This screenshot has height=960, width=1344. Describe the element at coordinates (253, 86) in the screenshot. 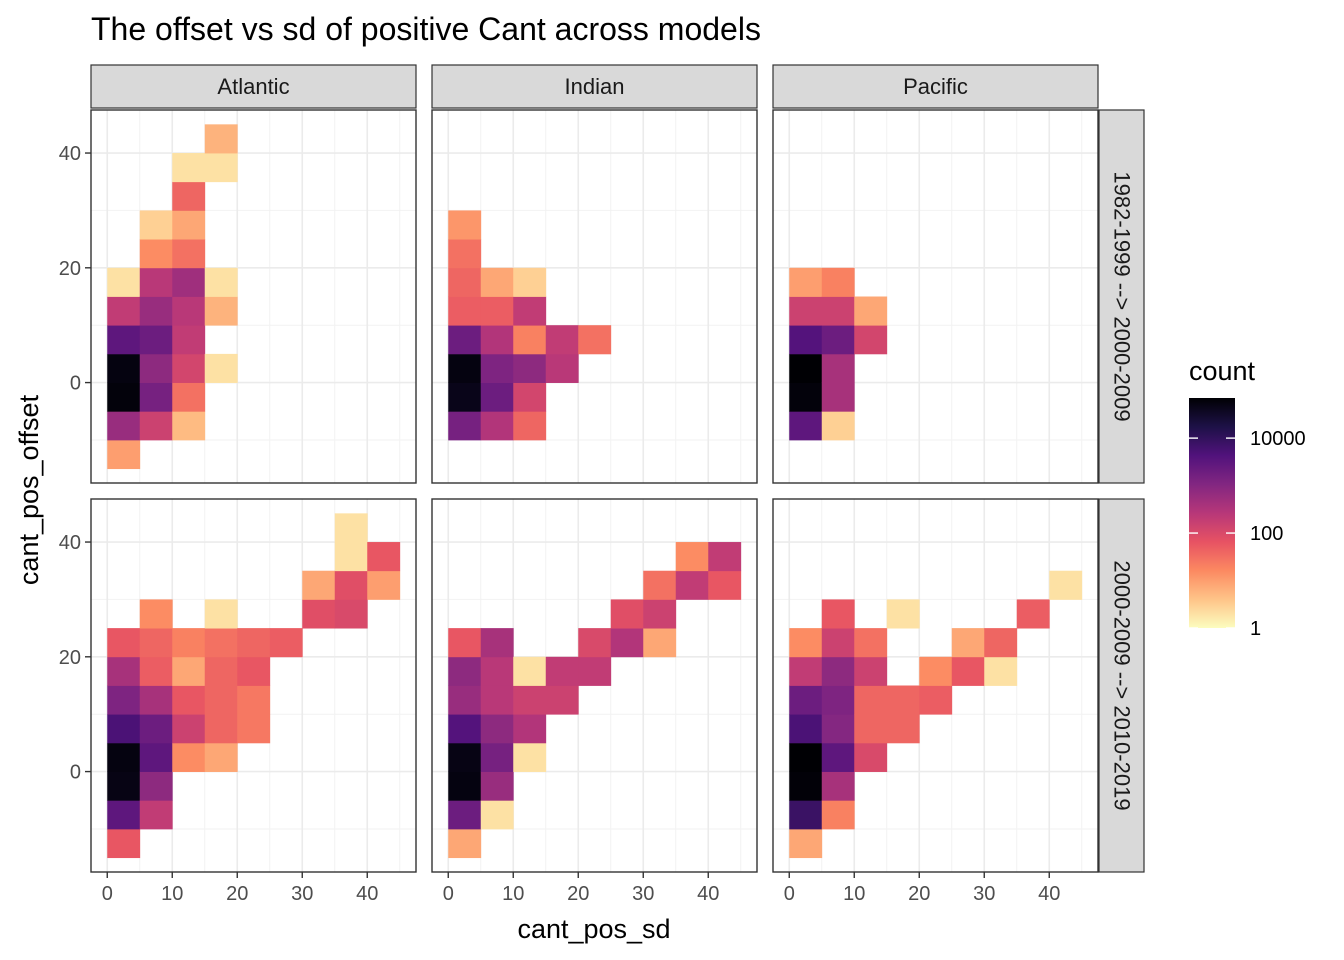

I see `strip-atlantic` at that location.